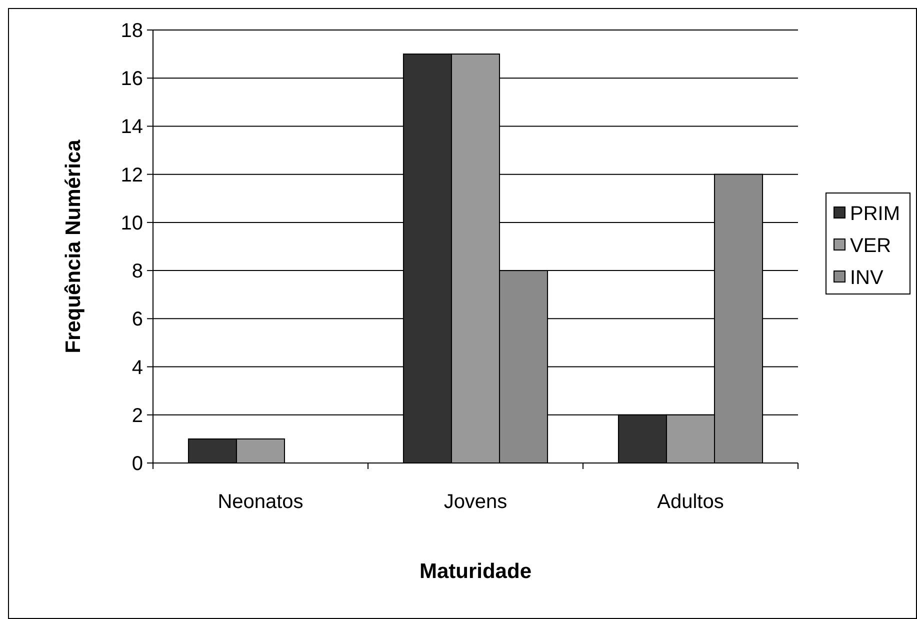 This screenshot has height=619, width=917. What do you see at coordinates (137, 319) in the screenshot?
I see `y-tick-label: 6` at bounding box center [137, 319].